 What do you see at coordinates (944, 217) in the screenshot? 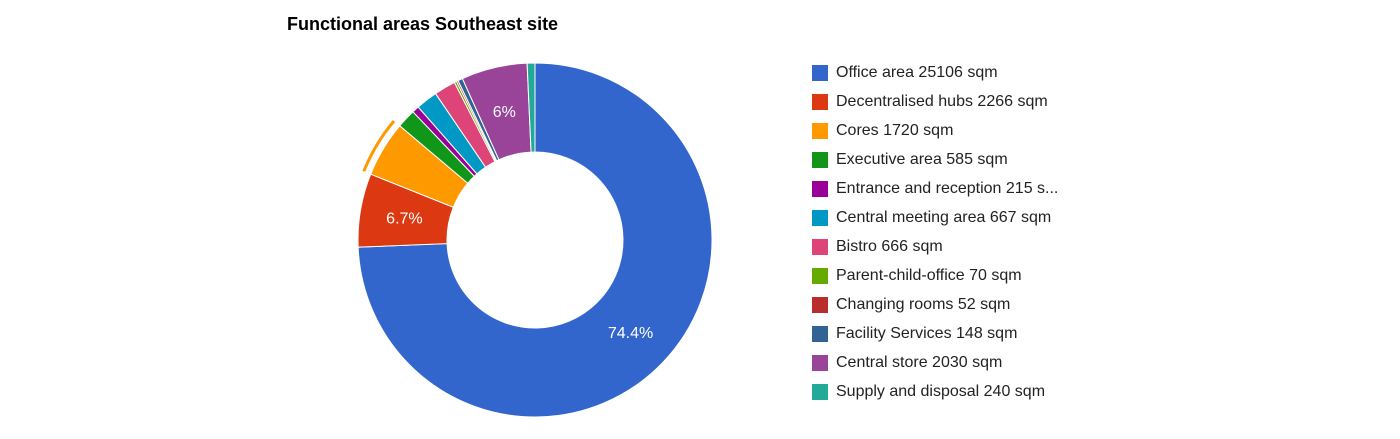
I see `legend-label: Central meeting area 667 sqm` at bounding box center [944, 217].